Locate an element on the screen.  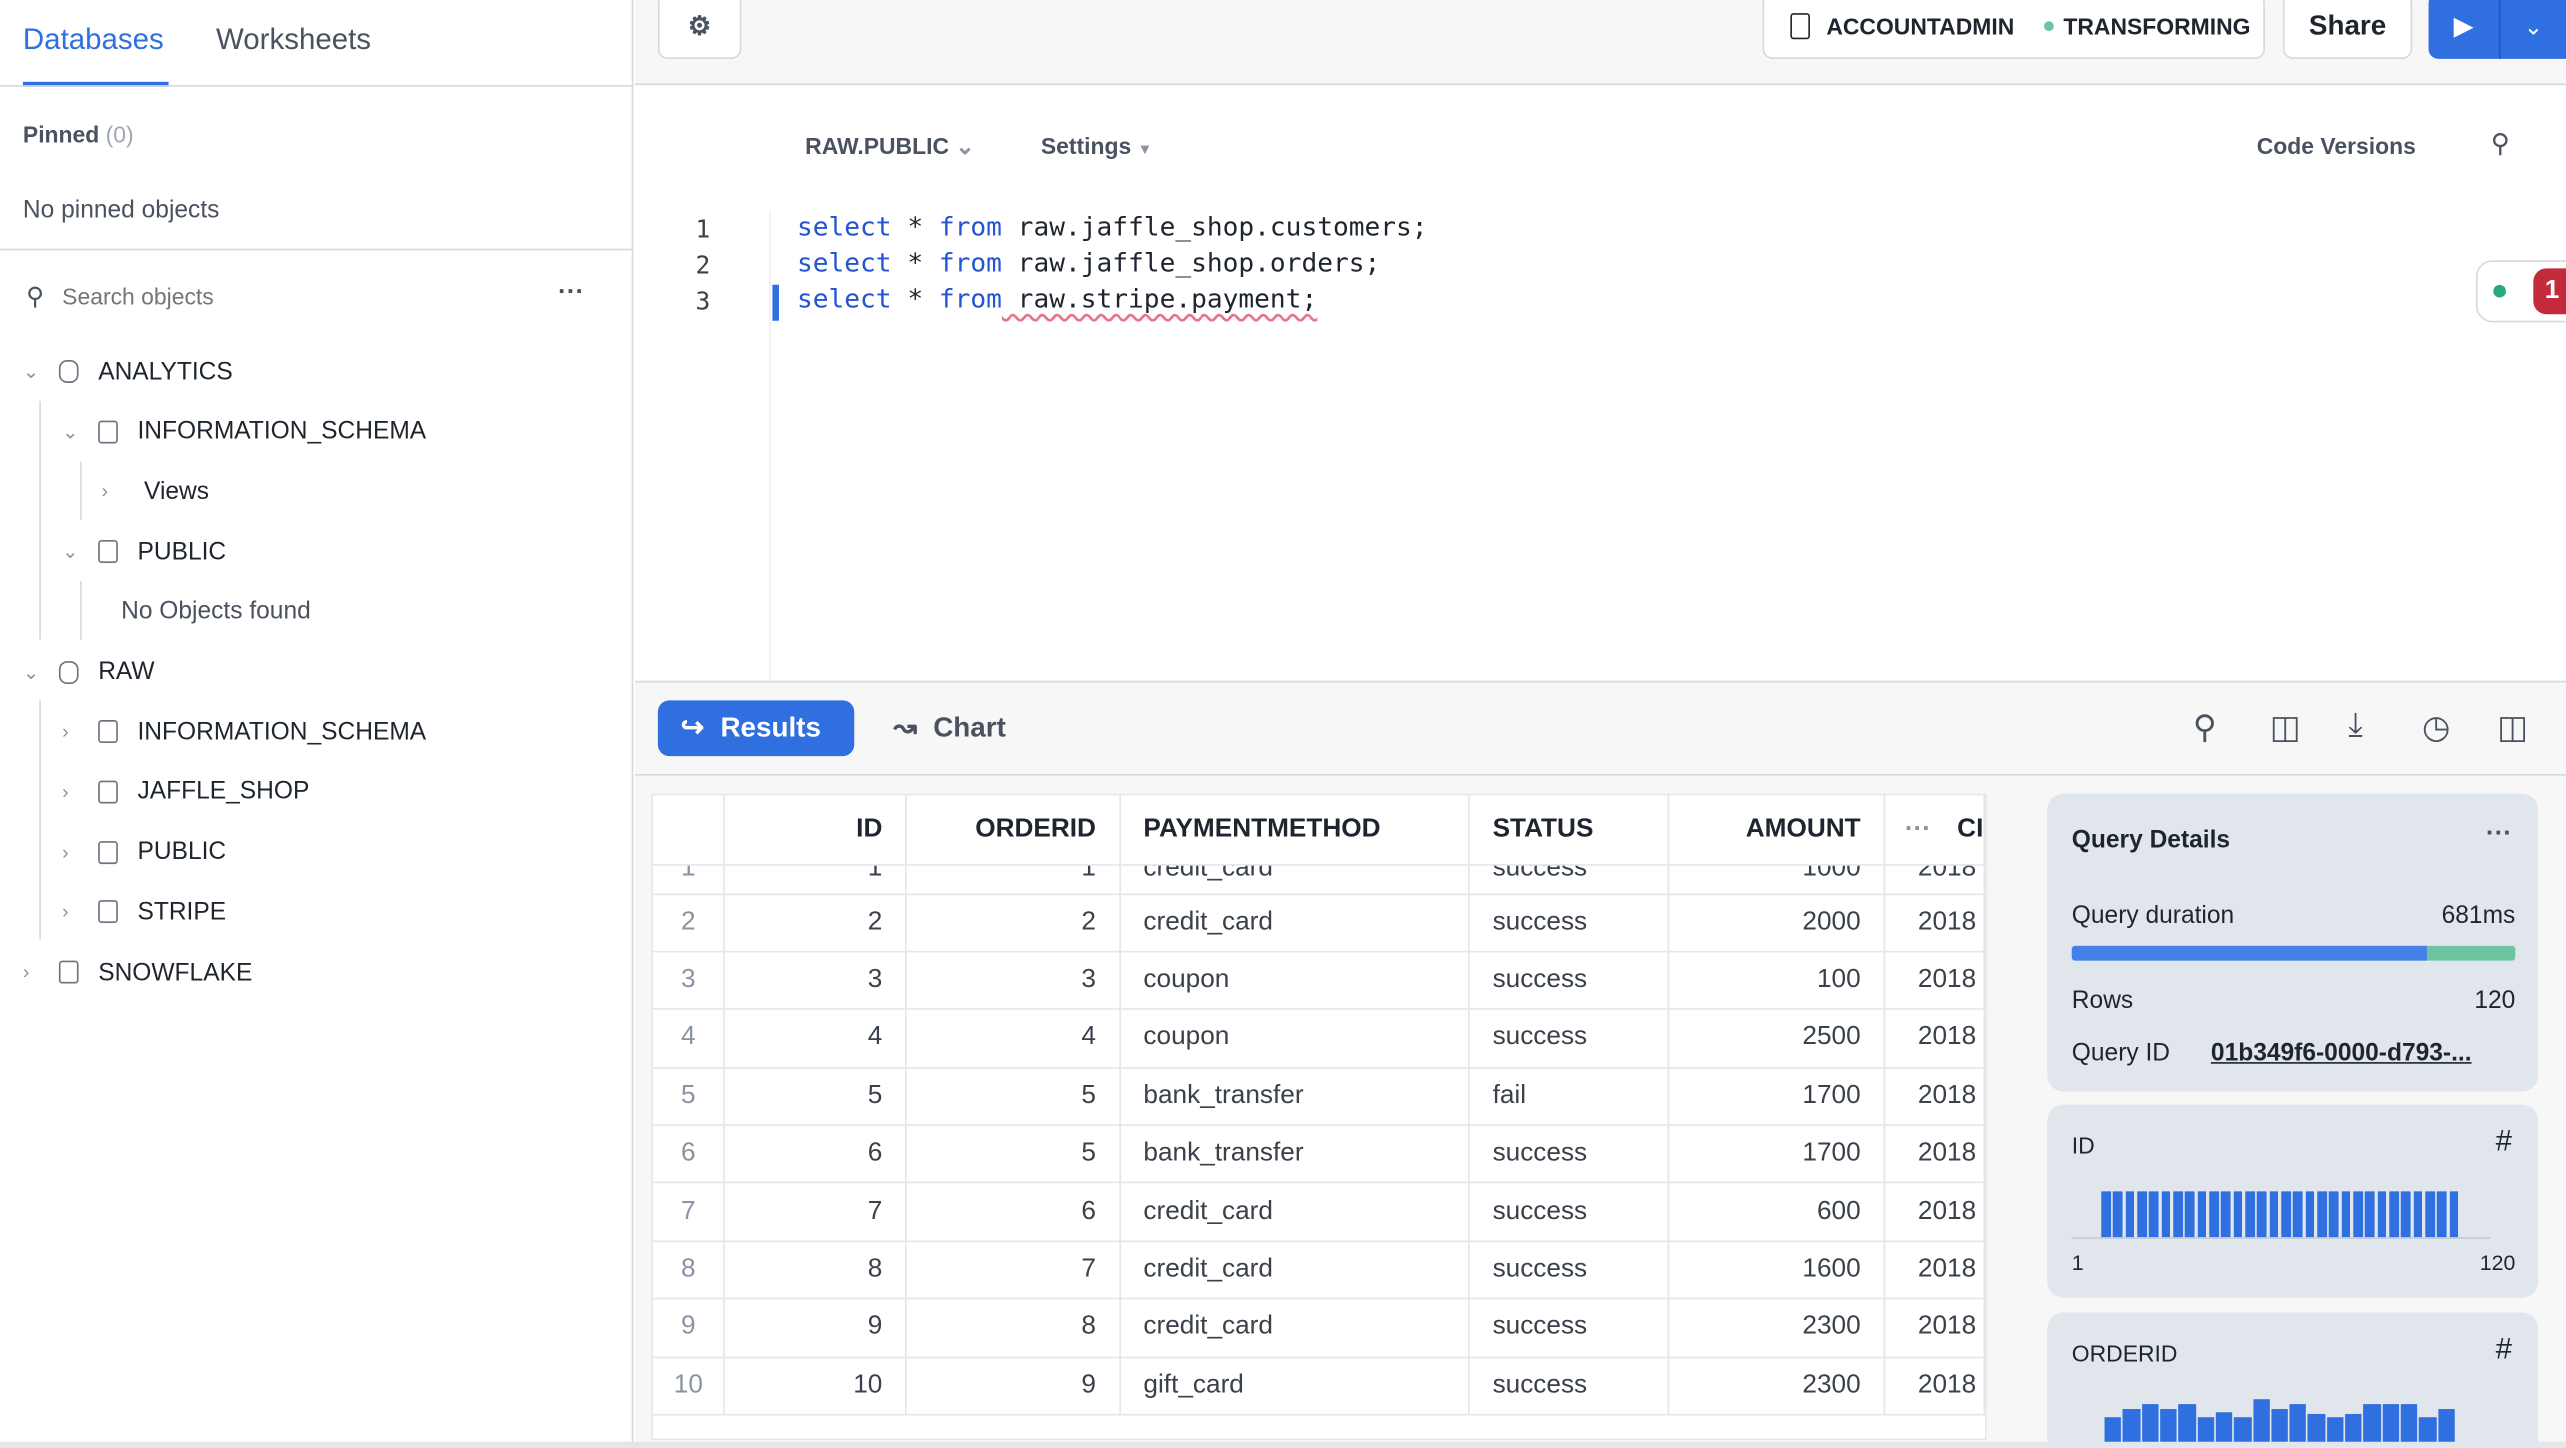
table-row: 2 2 2 credit_card success 2000 2018 is located at coordinates (1319, 923).